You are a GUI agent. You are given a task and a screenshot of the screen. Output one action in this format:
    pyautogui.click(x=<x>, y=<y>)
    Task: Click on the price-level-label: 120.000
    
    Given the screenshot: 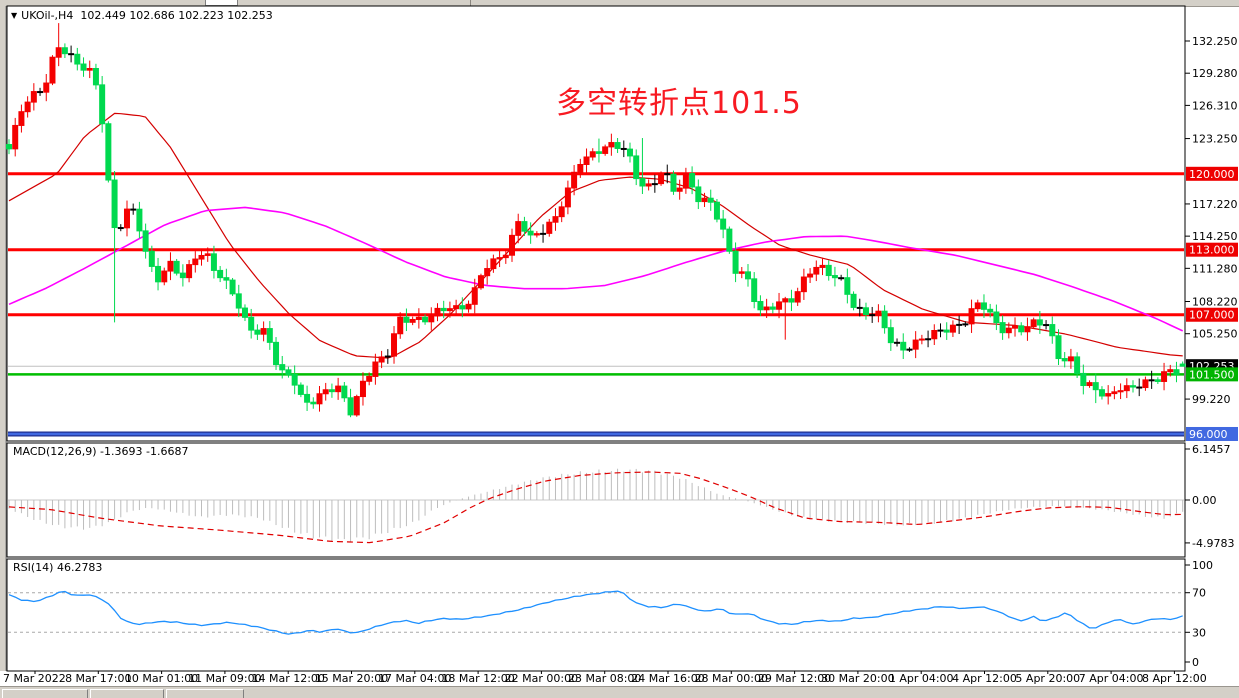 What is the action you would take?
    pyautogui.click(x=1212, y=174)
    